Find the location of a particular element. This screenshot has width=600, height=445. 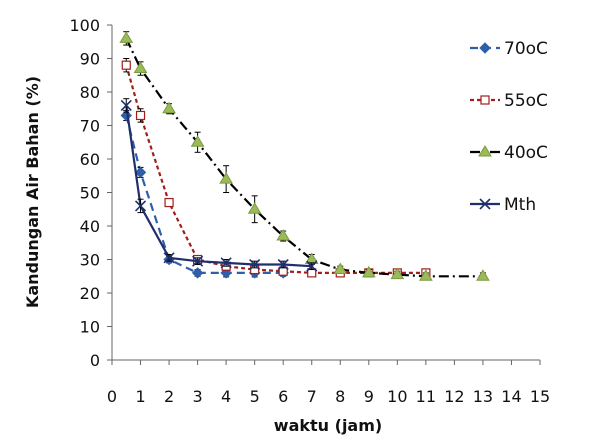

x-tick-label: 10 is located at coordinates (397, 396).